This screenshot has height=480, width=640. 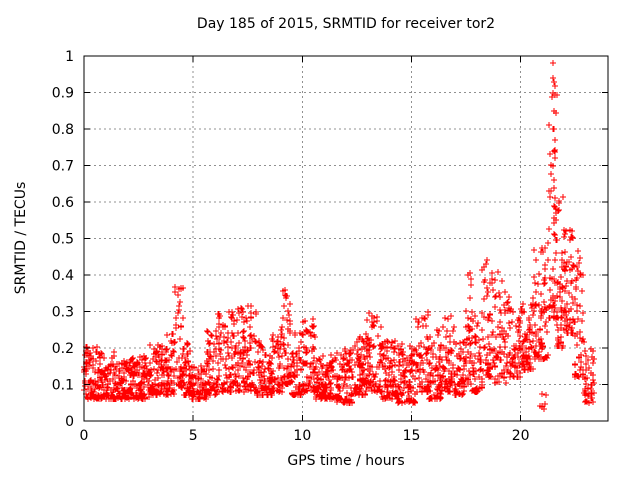 I want to click on svg-text: 0.9, so click(x=63, y=94).